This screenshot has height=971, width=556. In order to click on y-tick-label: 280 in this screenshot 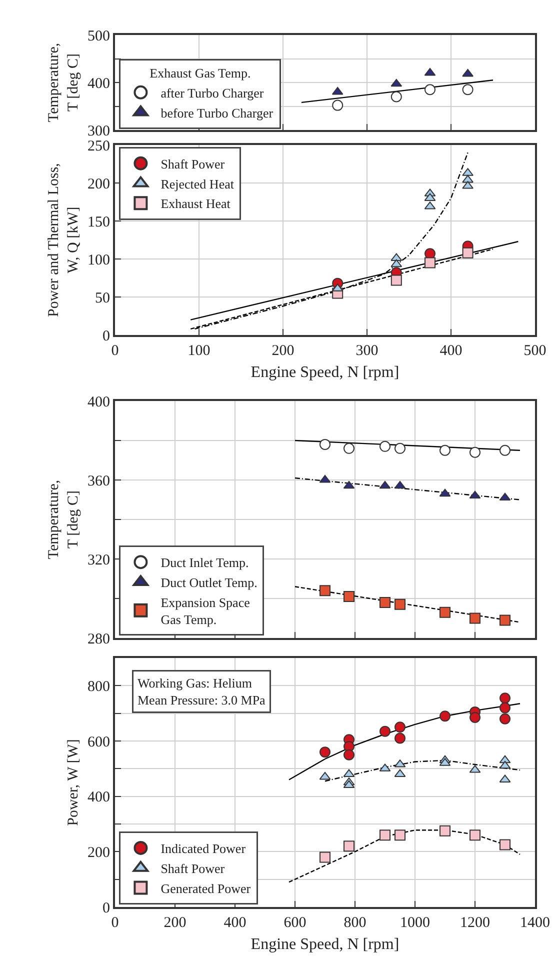, I will do `click(99, 639)`.